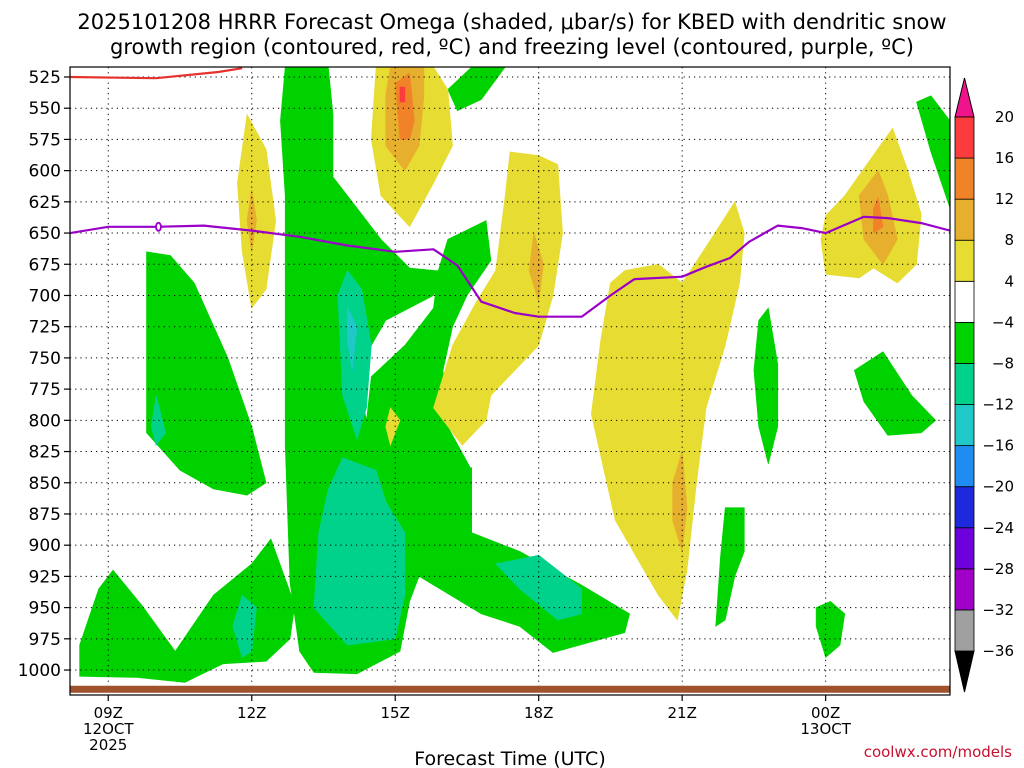 Image resolution: width=1024 pixels, height=768 pixels. Describe the element at coordinates (998, 651) in the screenshot. I see `colorbar-label--36: −36` at that location.